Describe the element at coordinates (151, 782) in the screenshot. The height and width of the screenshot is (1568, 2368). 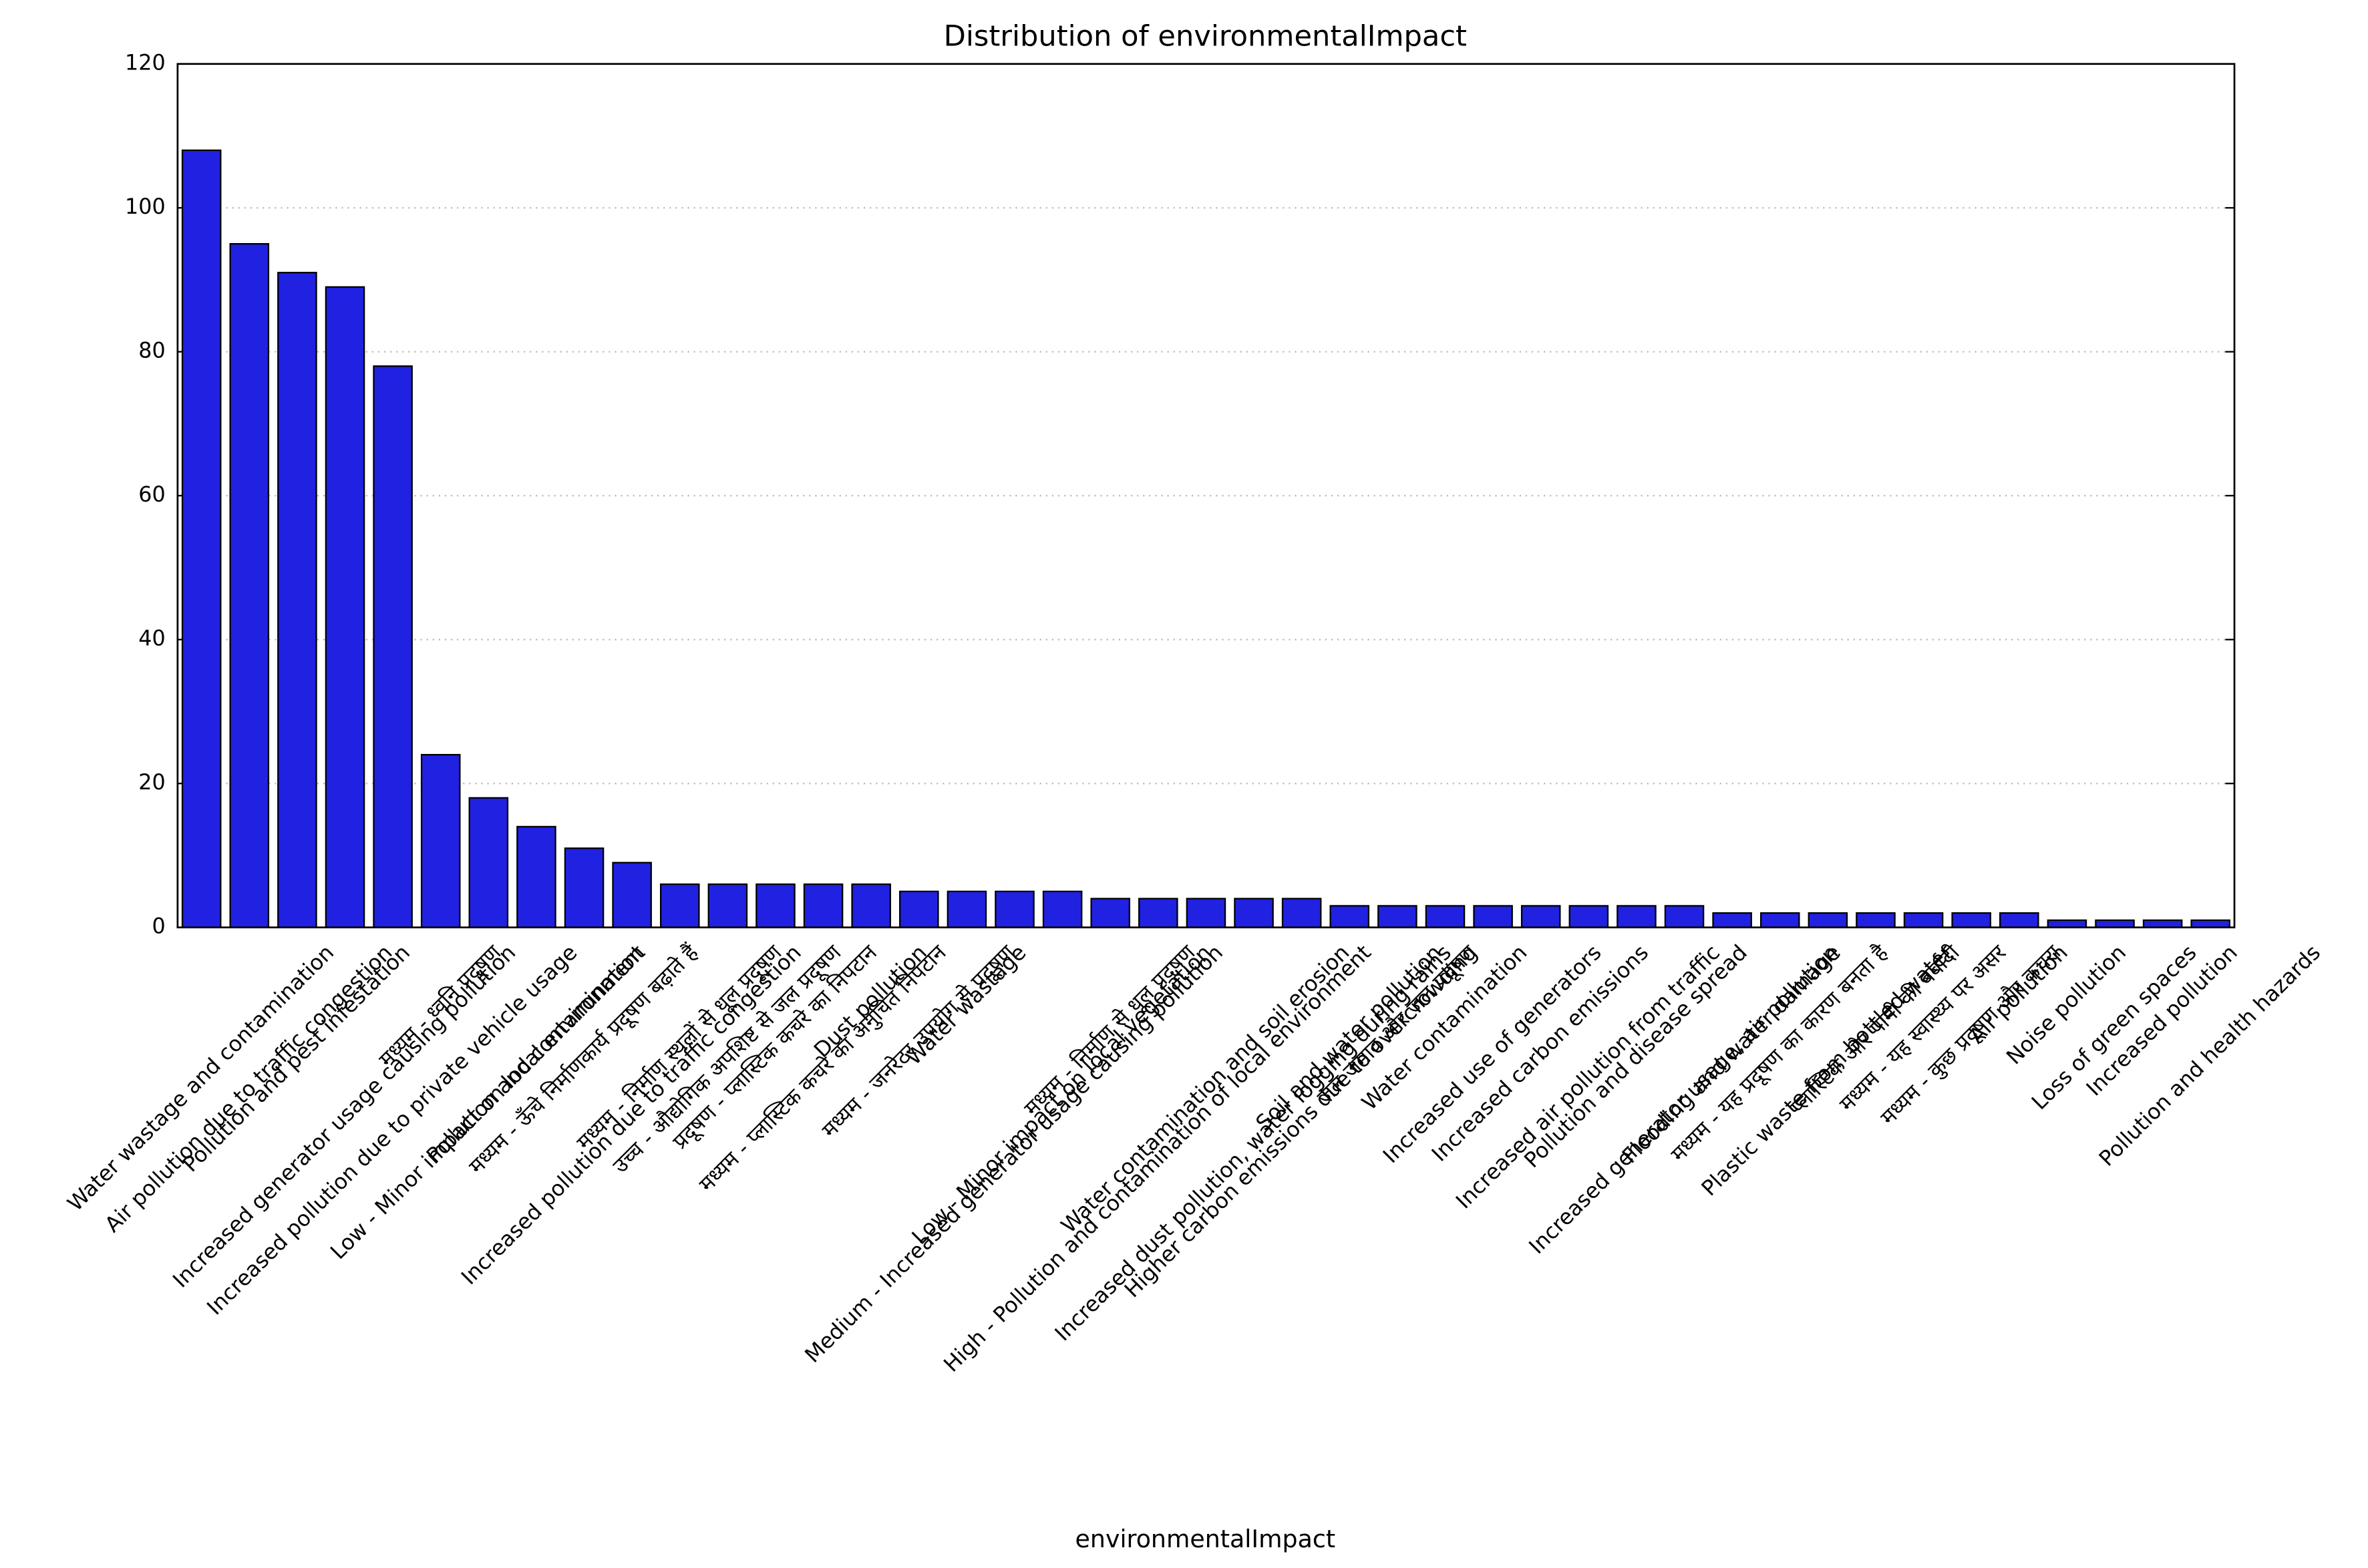
I see `y-tick-label: 20` at that location.